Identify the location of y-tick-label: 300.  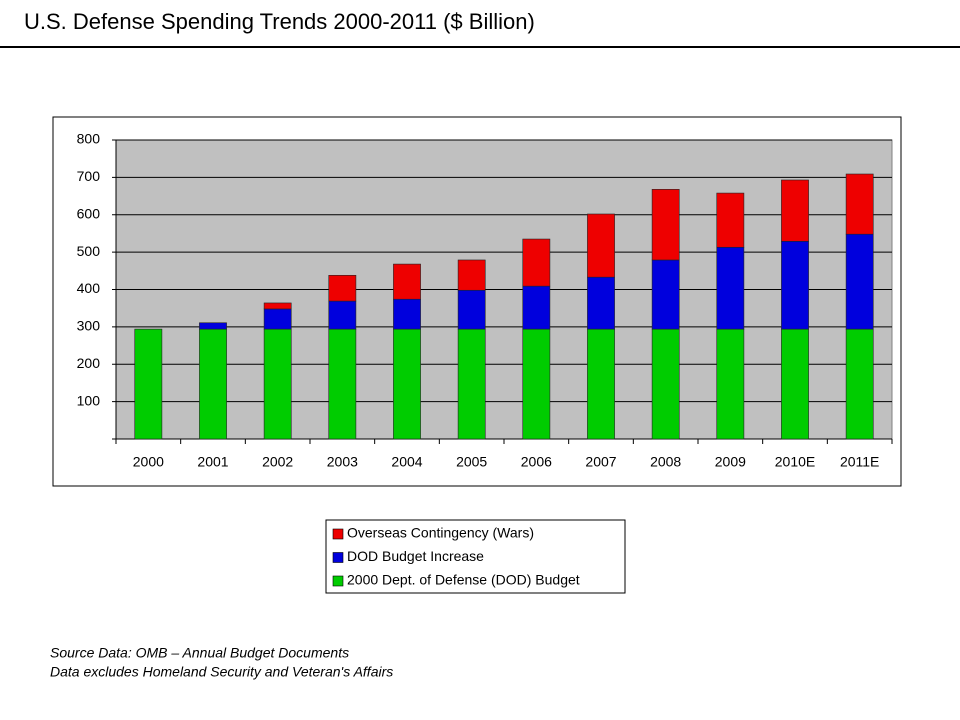
(89, 326).